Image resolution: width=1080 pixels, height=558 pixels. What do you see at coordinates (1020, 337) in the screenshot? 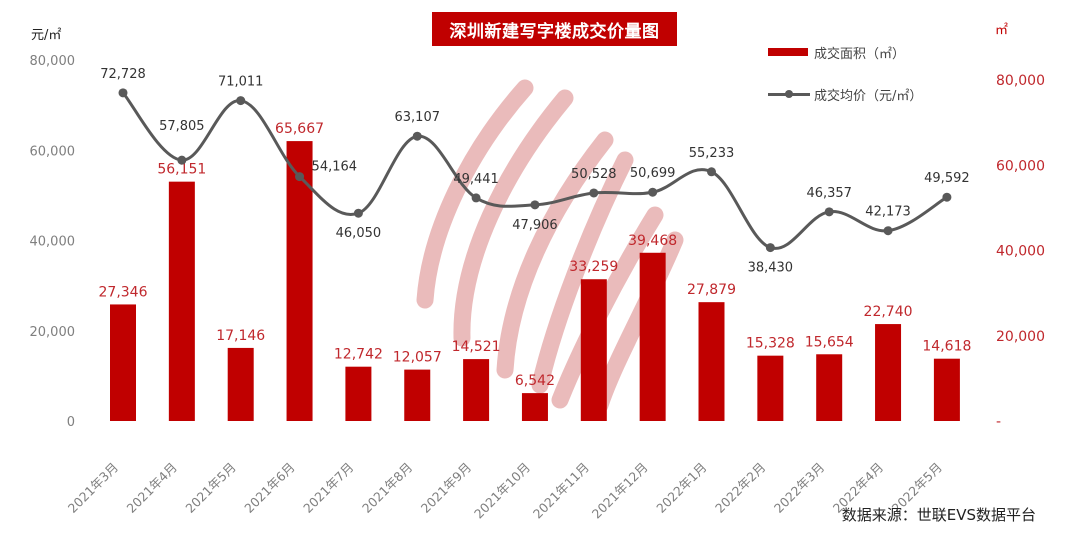
I see `right-tick-label: 20,000` at bounding box center [1020, 337].